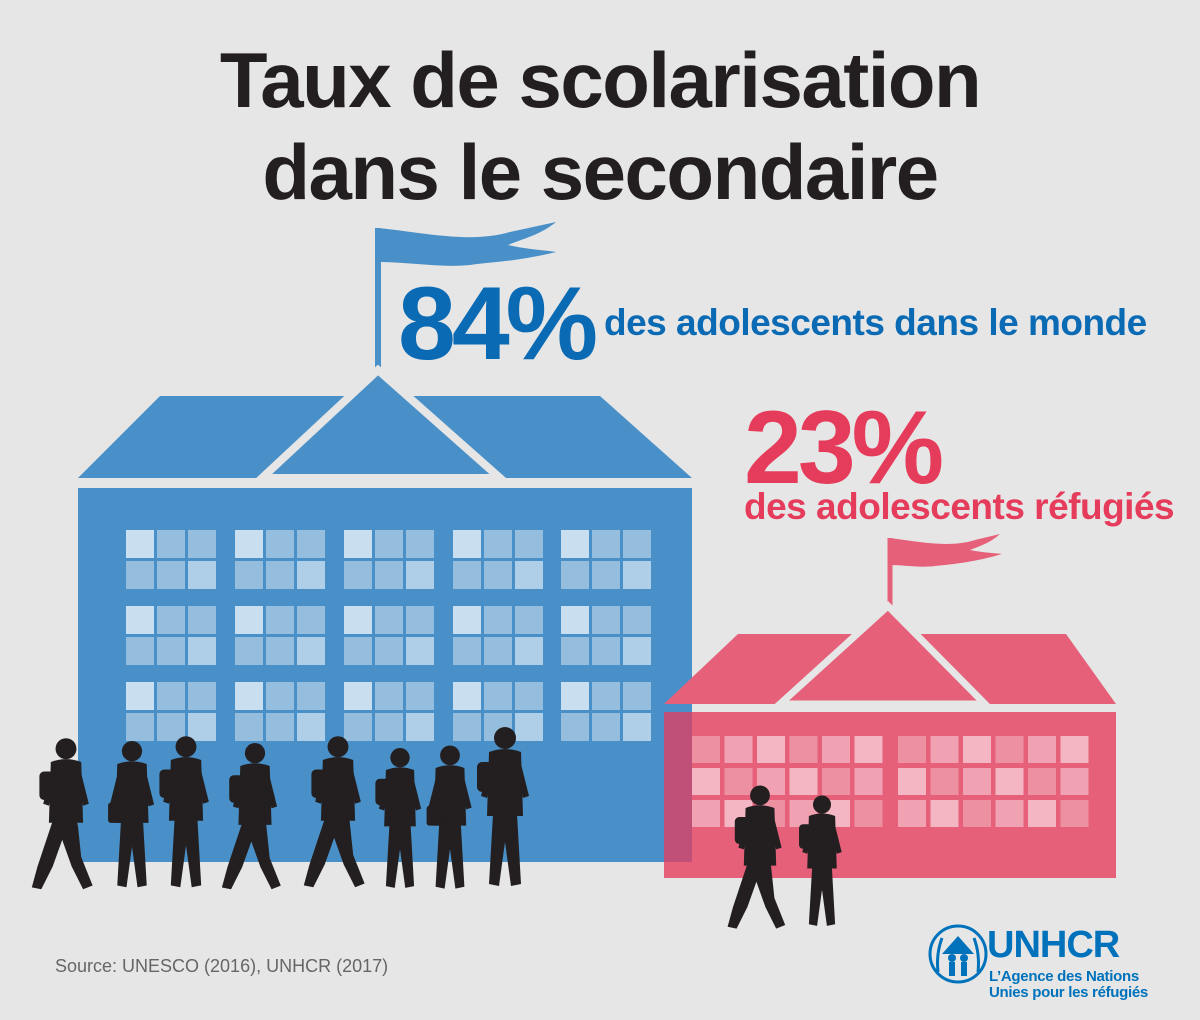 Image resolution: width=1200 pixels, height=1020 pixels. What do you see at coordinates (600, 80) in the screenshot?
I see `title-line-1: Taux de scolarisation` at bounding box center [600, 80].